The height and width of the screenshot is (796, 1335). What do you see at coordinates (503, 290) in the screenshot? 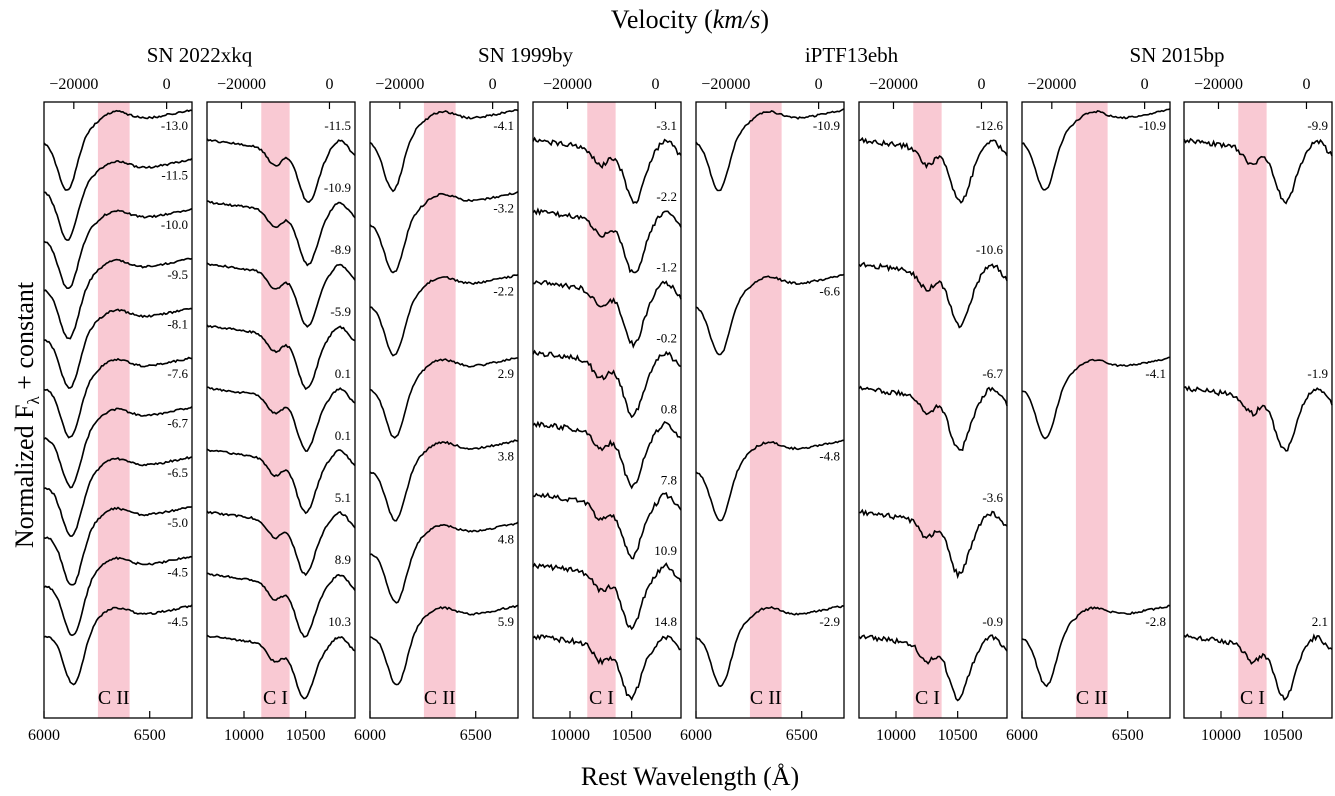
I see `epoch-label: -2.2` at bounding box center [503, 290].